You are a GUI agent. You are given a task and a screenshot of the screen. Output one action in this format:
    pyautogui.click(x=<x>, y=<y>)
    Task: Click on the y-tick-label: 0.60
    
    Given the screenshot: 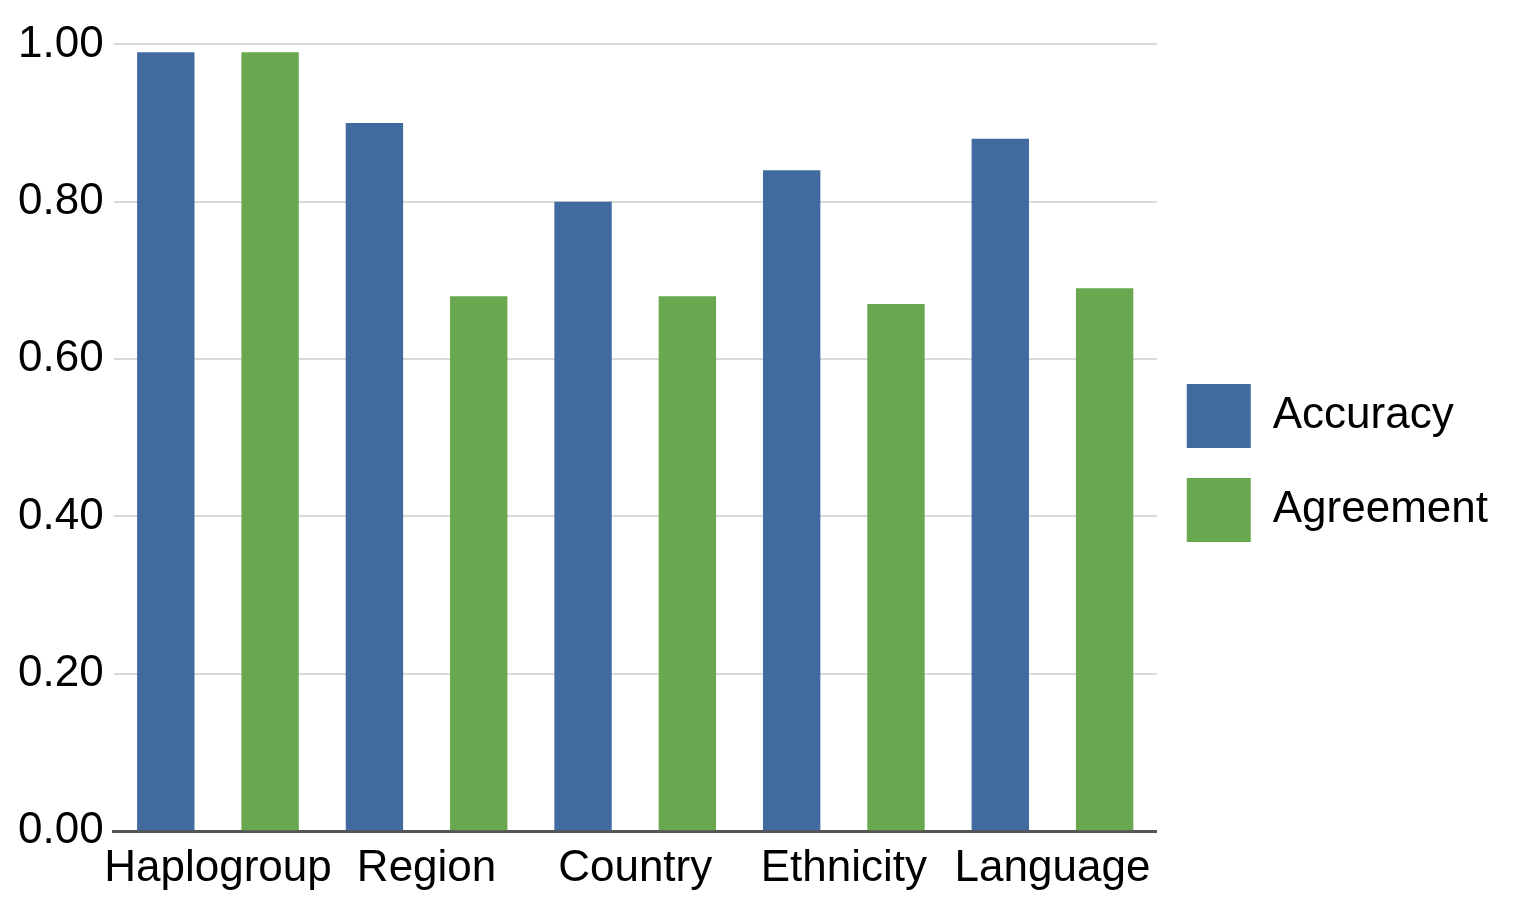 What is the action you would take?
    pyautogui.click(x=61, y=356)
    